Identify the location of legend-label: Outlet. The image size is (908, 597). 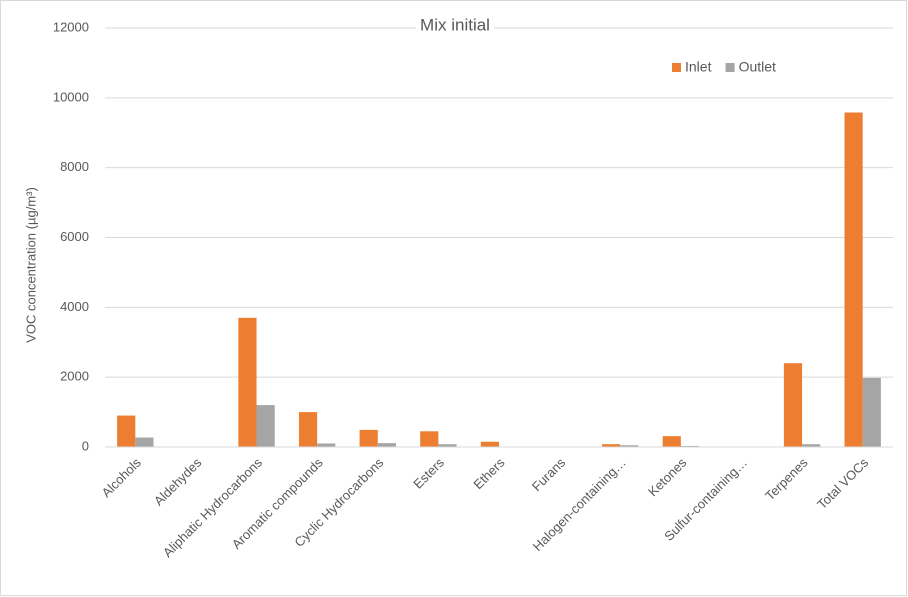
(757, 67).